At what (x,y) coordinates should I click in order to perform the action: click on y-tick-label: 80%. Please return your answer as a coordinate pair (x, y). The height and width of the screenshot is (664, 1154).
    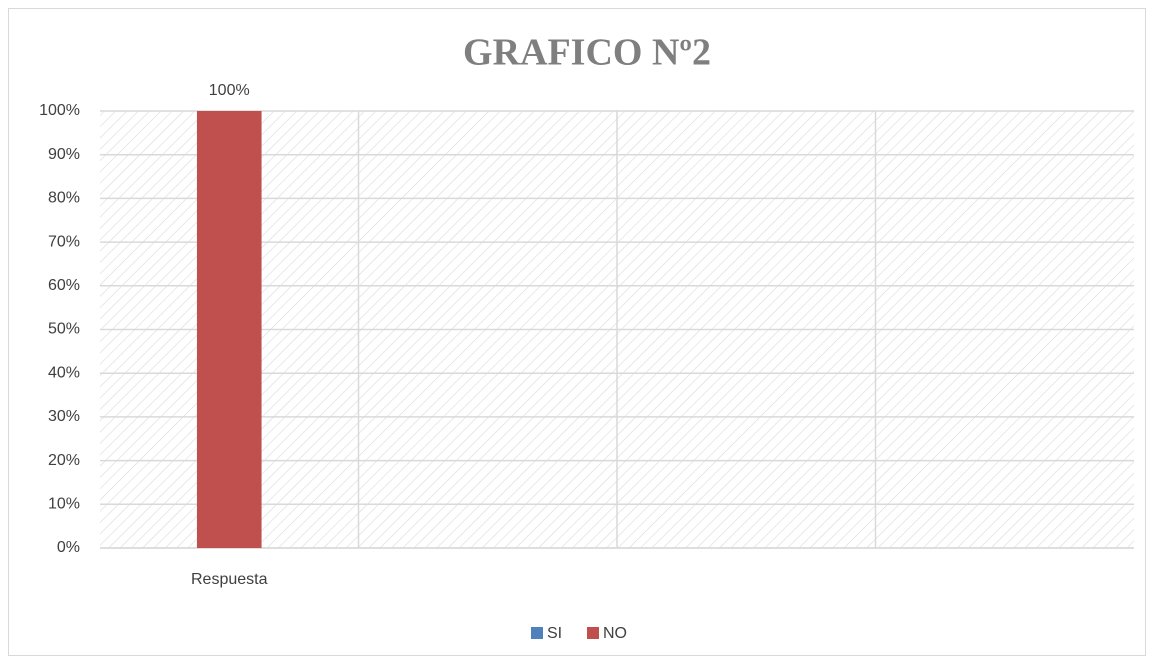
    Looking at the image, I should click on (64, 198).